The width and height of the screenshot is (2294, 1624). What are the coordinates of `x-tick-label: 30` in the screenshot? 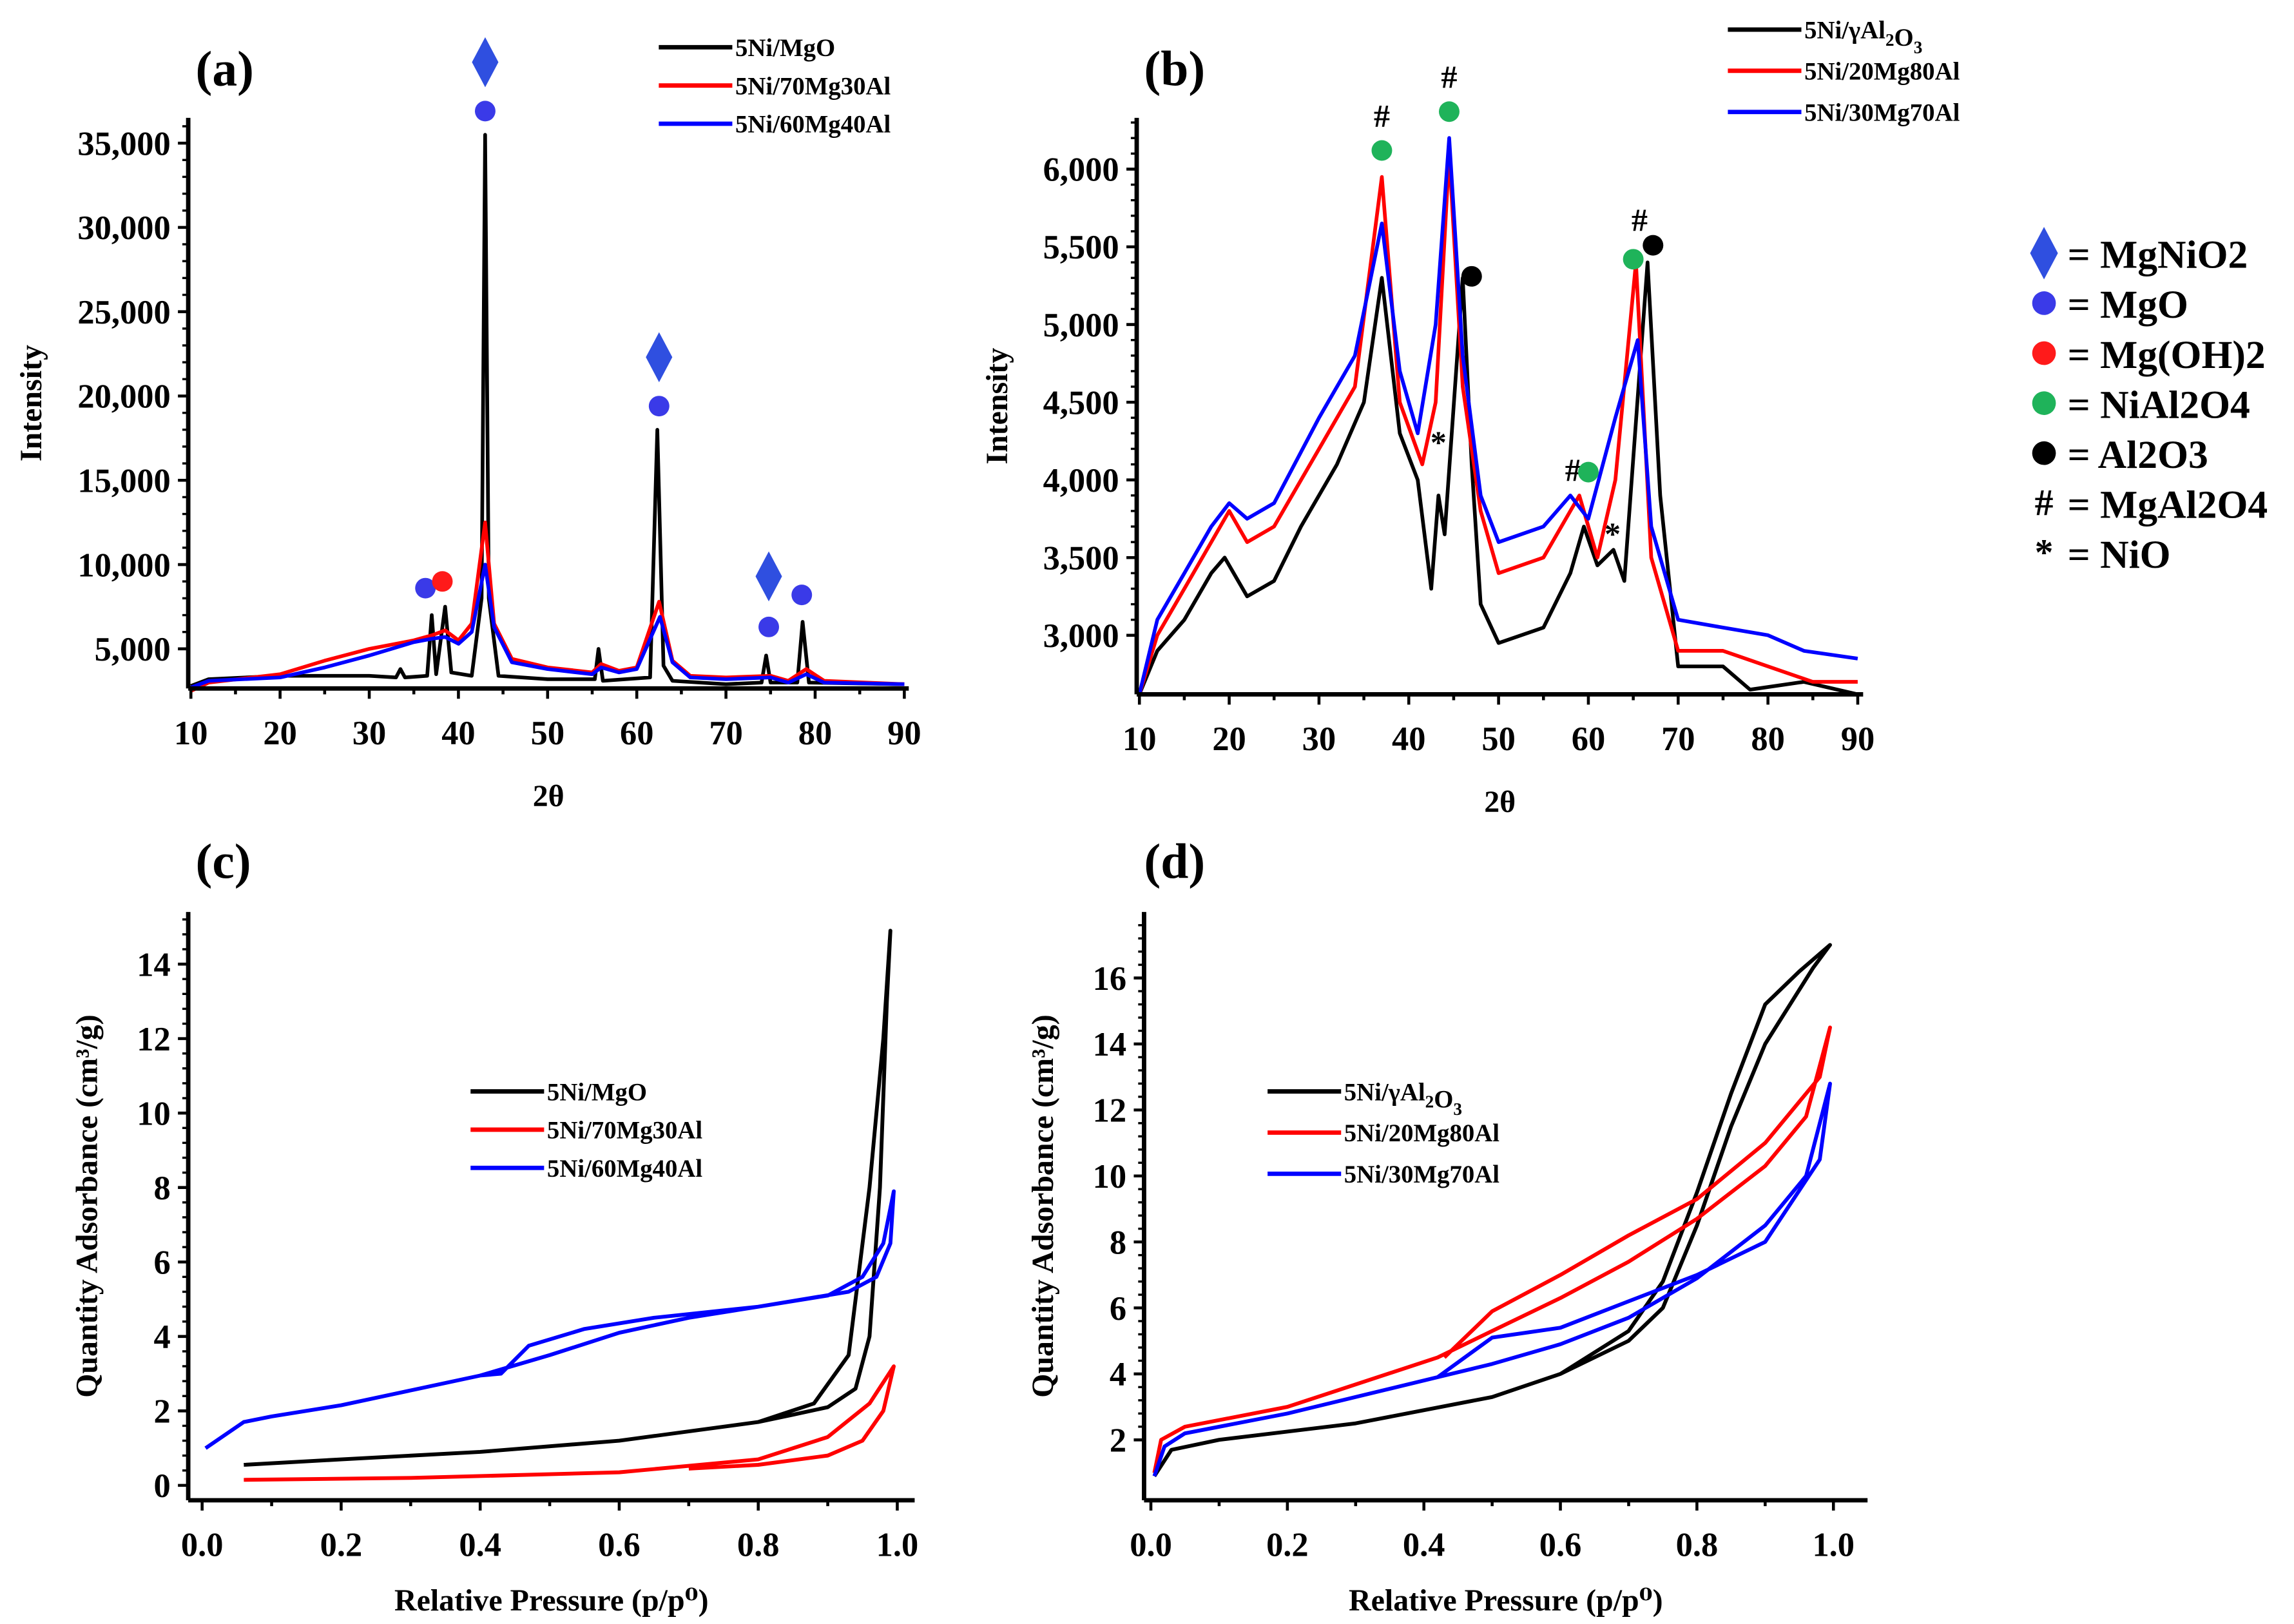 It's located at (1319, 739).